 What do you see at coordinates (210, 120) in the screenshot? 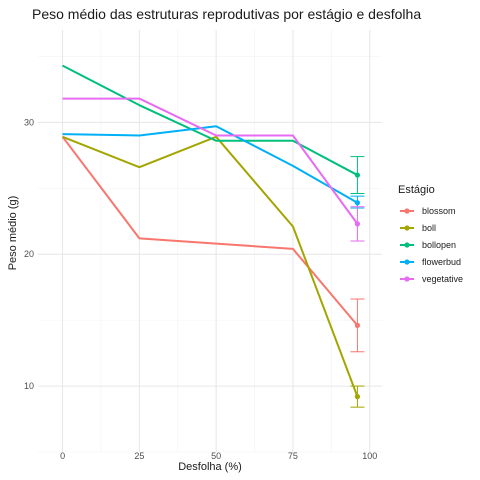
I see `series-line-bollopen` at bounding box center [210, 120].